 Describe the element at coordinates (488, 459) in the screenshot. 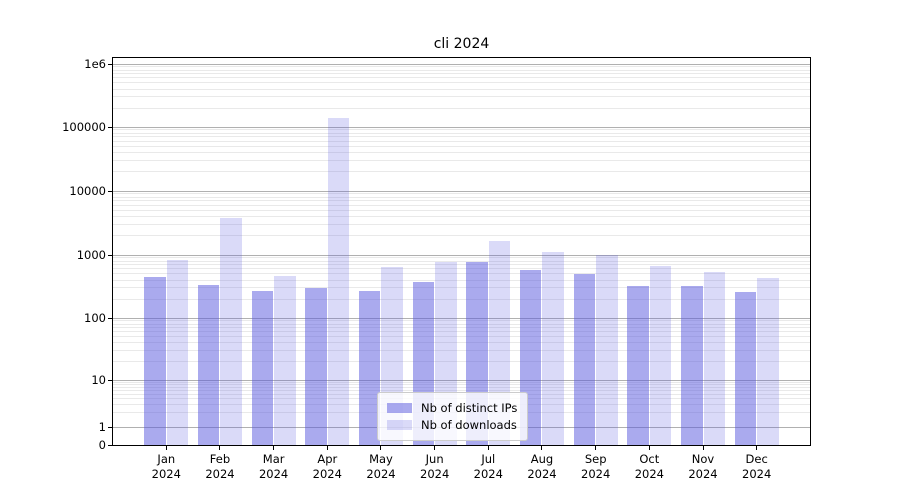

I see `x-tick-month: Jul` at that location.